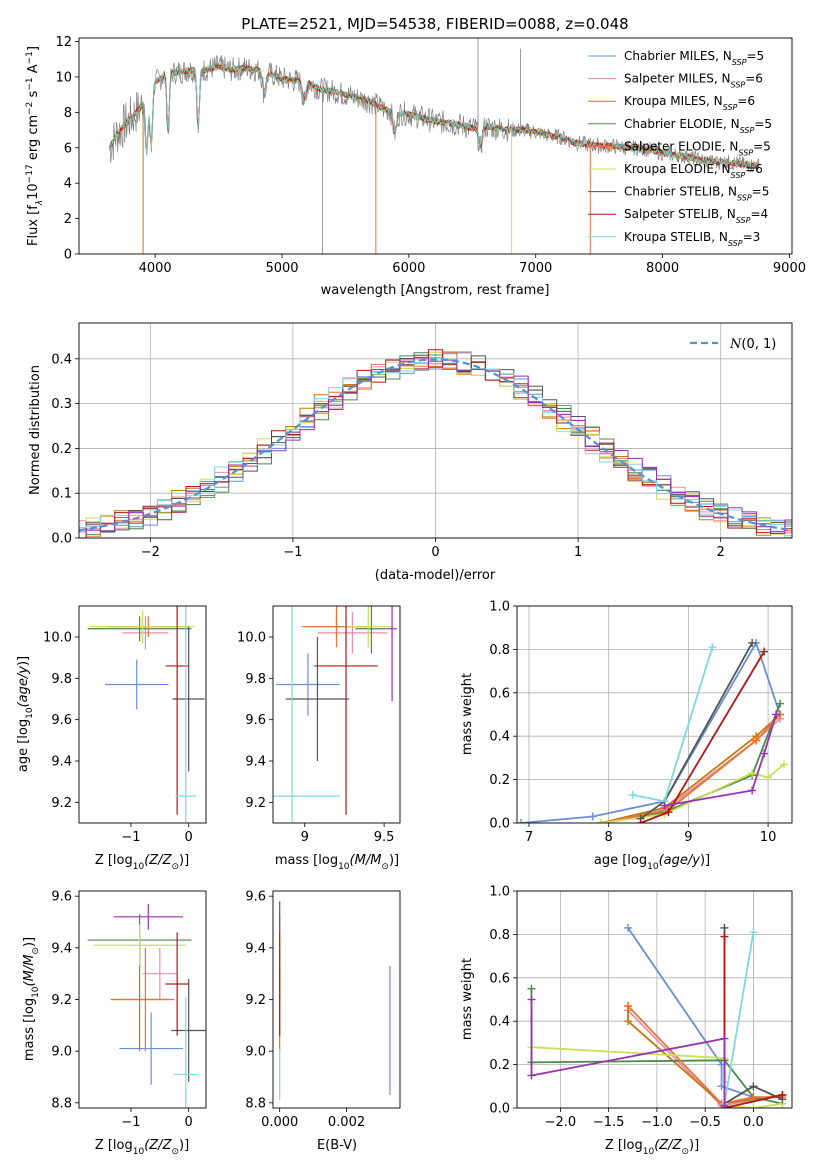  What do you see at coordinates (281, 268) in the screenshot?
I see `x-tick-label: 5000` at bounding box center [281, 268].